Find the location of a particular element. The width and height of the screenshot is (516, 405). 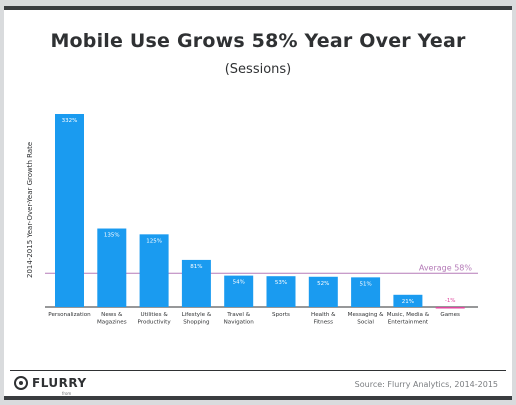

bar-value-label: 21% is located at coordinates (408, 302).